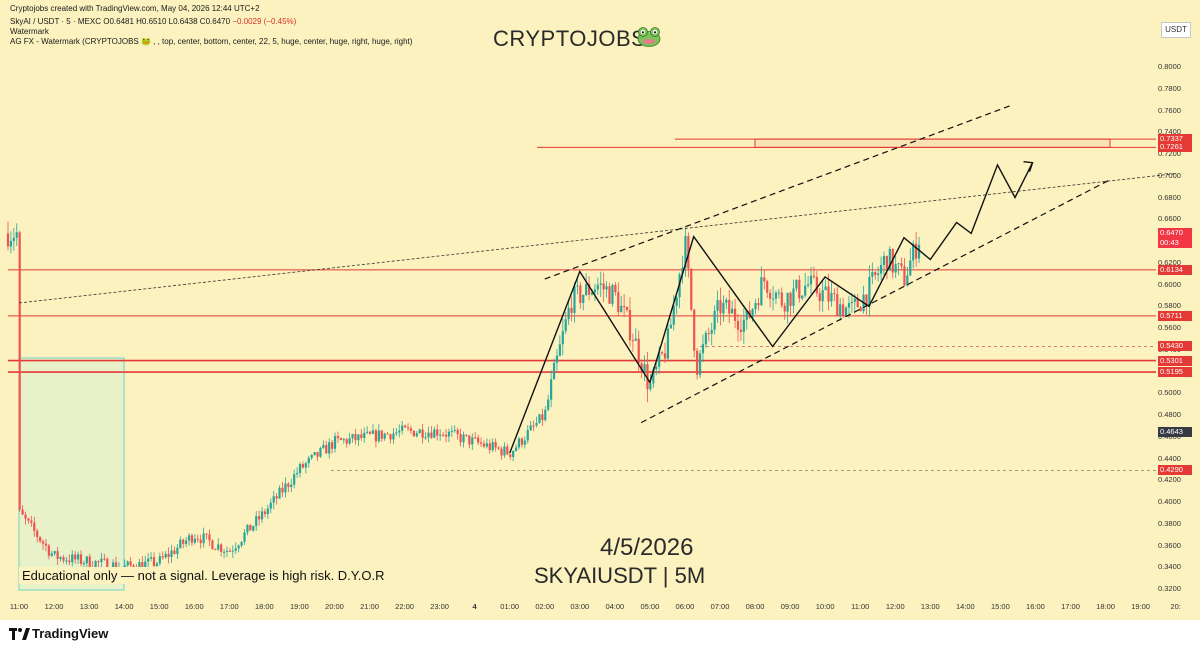 This screenshot has height=654, width=1200. Describe the element at coordinates (1169, 501) in the screenshot. I see `y-tick-label: 0.4000` at that location.